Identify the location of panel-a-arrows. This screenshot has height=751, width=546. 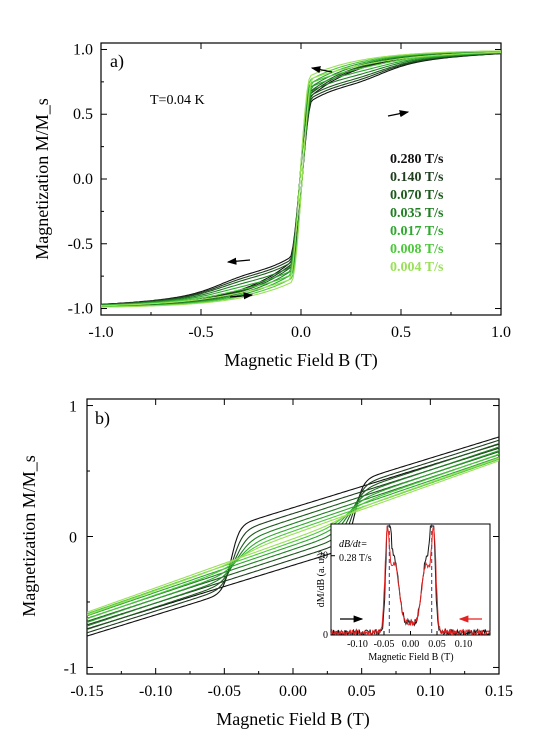
(318, 183).